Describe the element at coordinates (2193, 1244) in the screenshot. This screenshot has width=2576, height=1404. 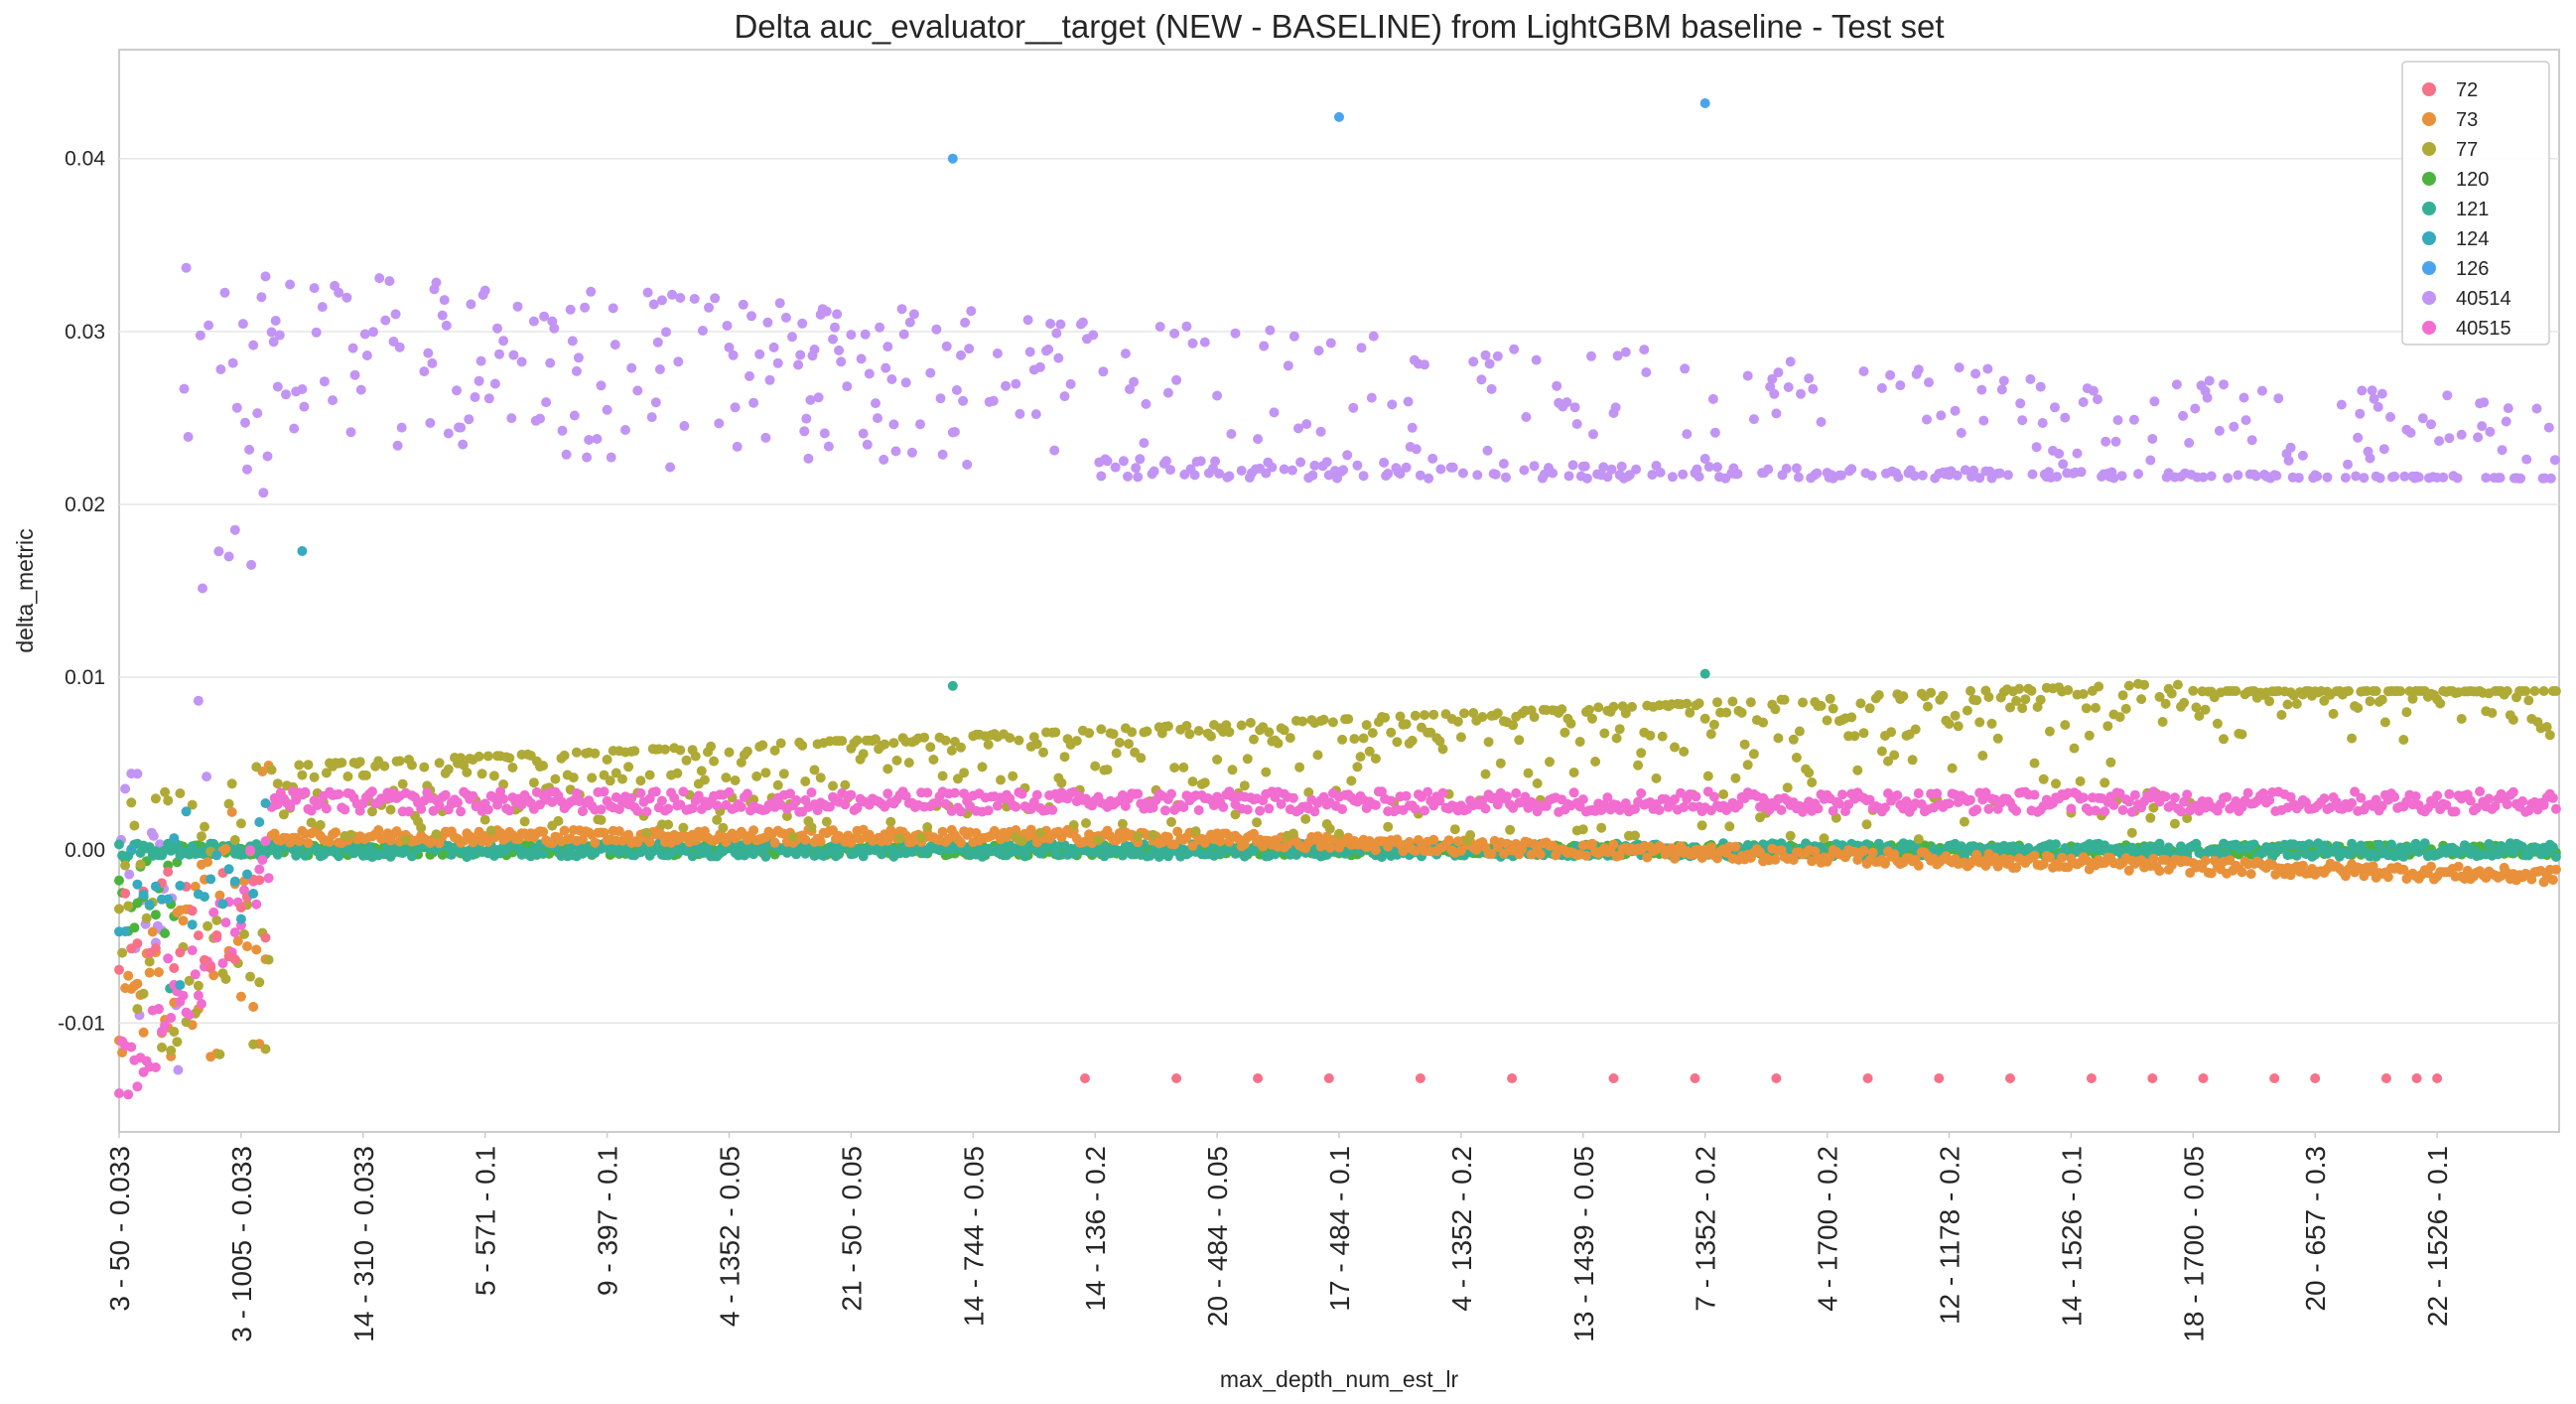
I see `x-tick-label: 18 - 1700 - 0.05` at that location.